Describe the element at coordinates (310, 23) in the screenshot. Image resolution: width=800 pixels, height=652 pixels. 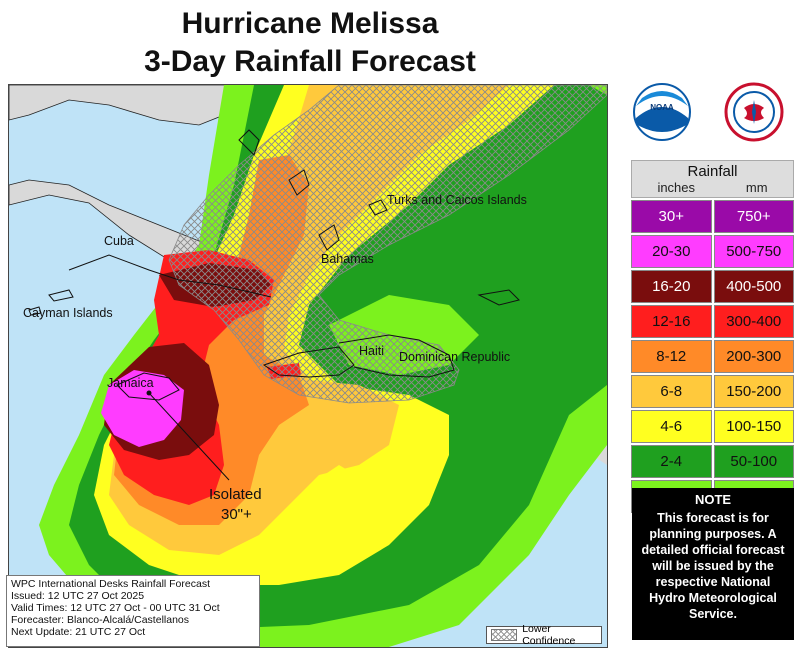
I see `map-title: Hurricane Melissa` at that location.